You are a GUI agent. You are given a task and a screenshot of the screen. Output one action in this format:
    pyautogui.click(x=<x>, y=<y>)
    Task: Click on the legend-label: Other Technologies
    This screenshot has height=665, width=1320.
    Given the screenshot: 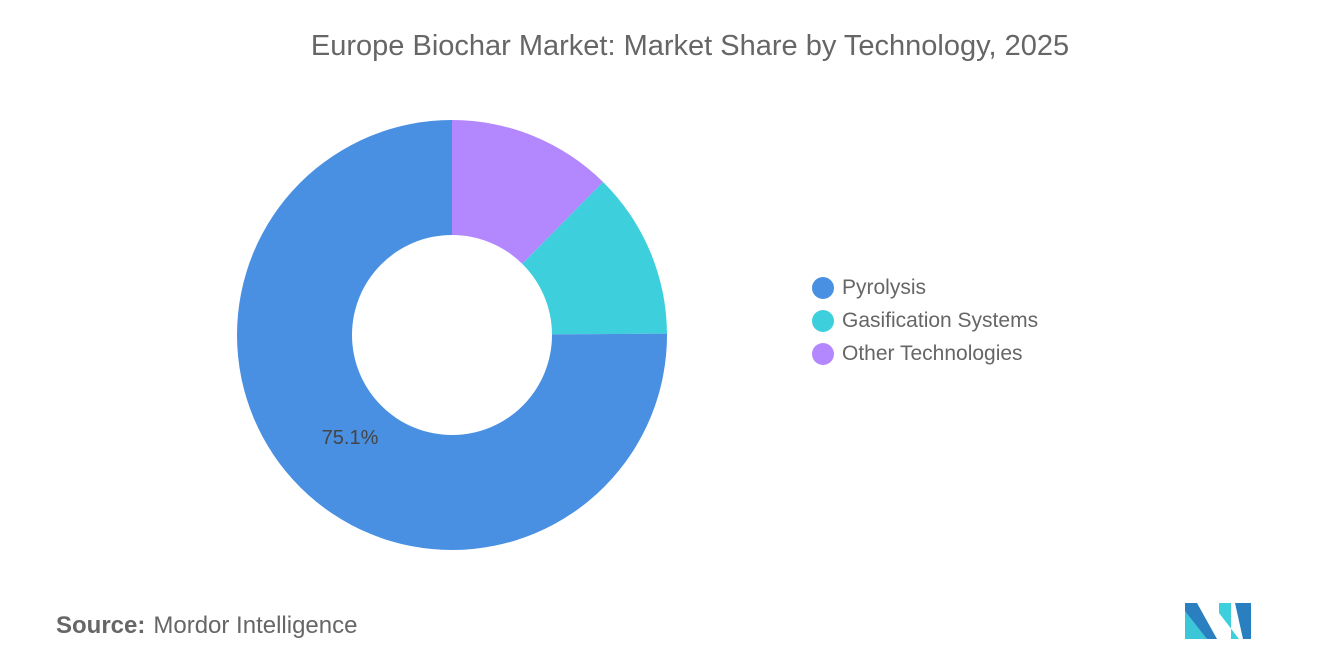 What is the action you would take?
    pyautogui.click(x=932, y=353)
    